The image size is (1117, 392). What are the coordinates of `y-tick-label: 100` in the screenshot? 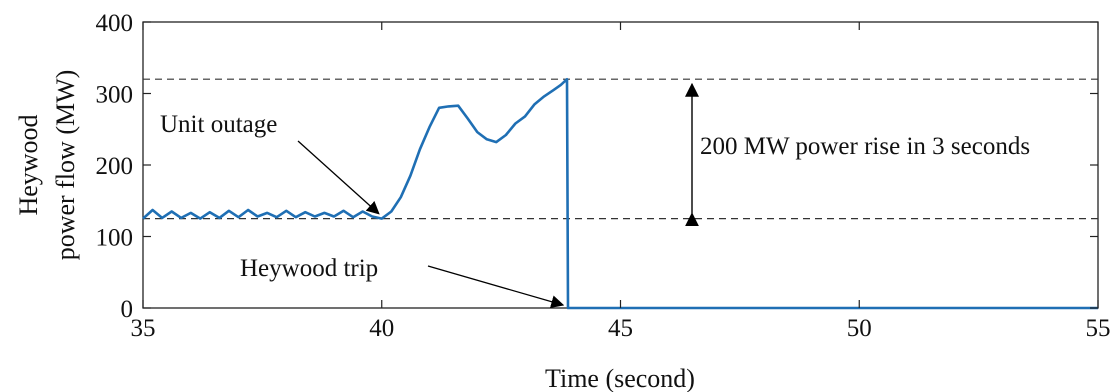 It's located at (115, 238).